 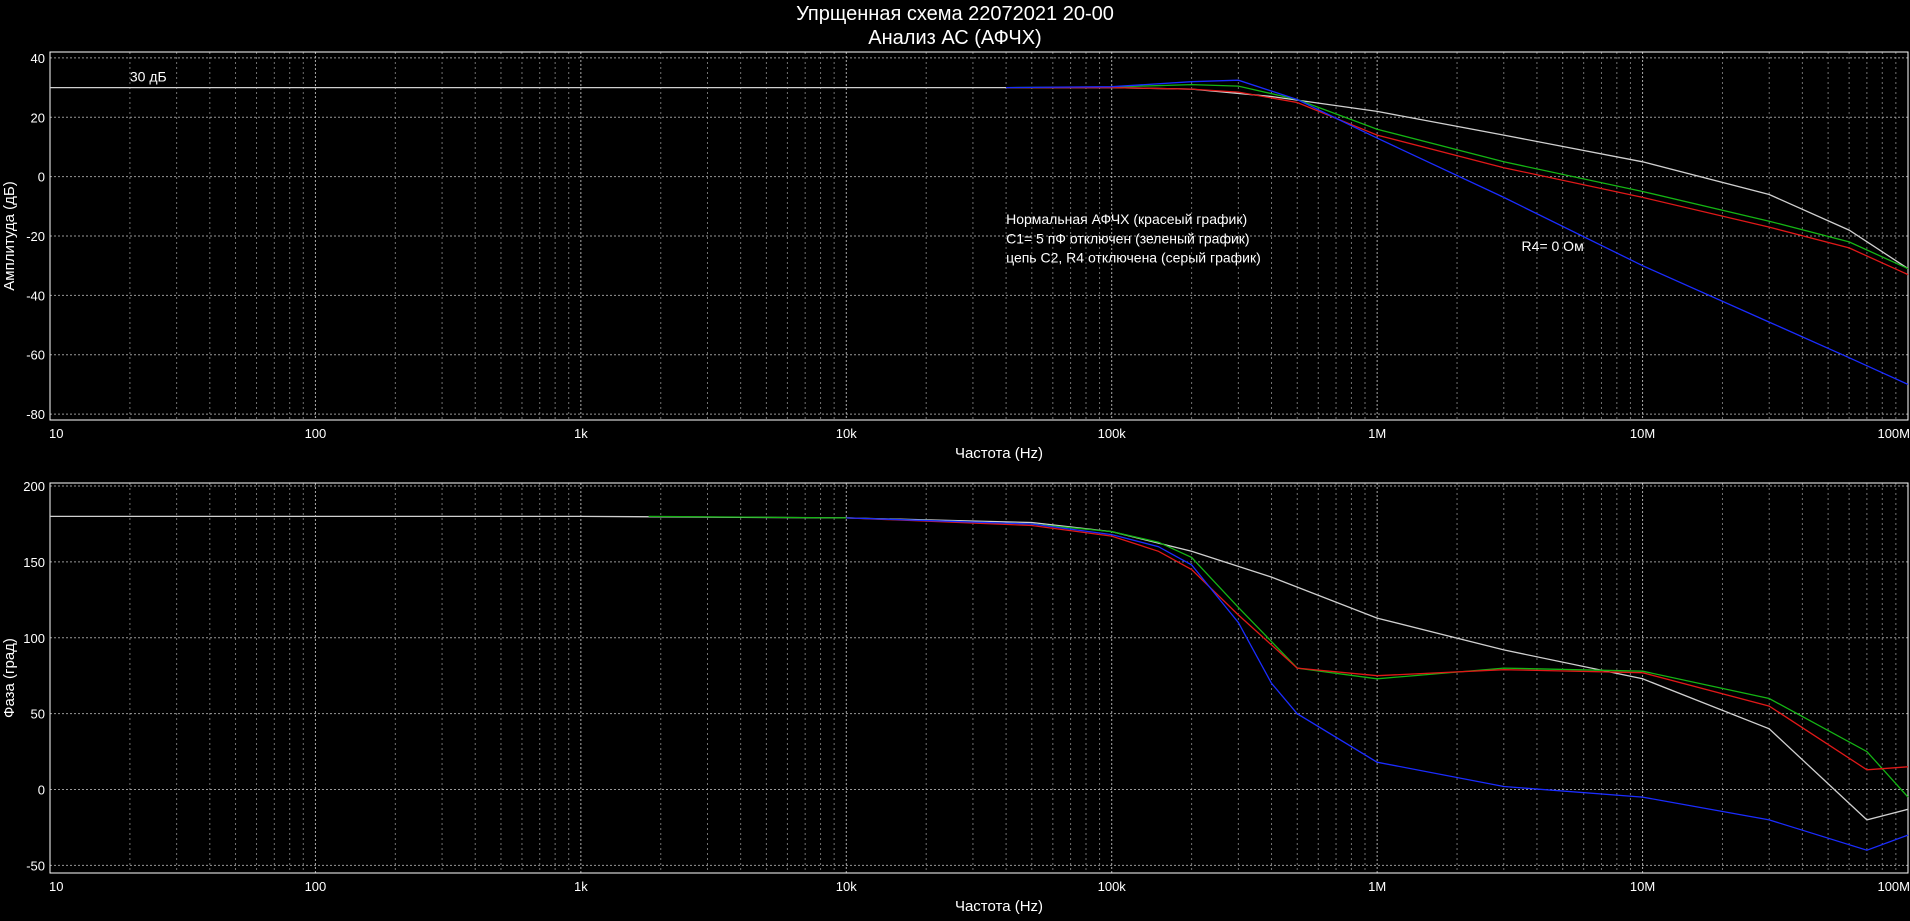 What do you see at coordinates (35, 355) in the screenshot?
I see `amplitude-y-tick-label: -60` at bounding box center [35, 355].